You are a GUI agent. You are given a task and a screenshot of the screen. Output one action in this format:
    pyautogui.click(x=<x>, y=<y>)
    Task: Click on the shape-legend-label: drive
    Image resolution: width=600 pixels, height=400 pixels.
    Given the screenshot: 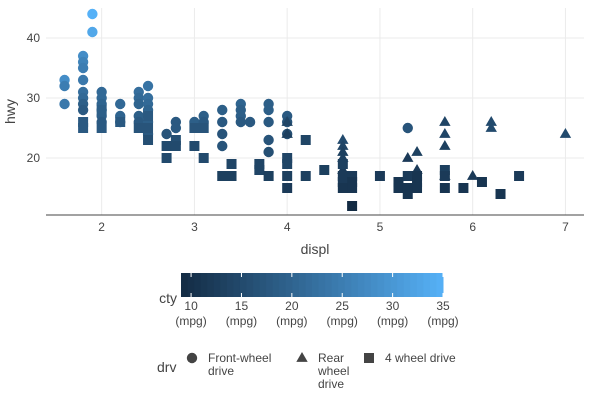 What is the action you would take?
    pyautogui.click(x=221, y=371)
    